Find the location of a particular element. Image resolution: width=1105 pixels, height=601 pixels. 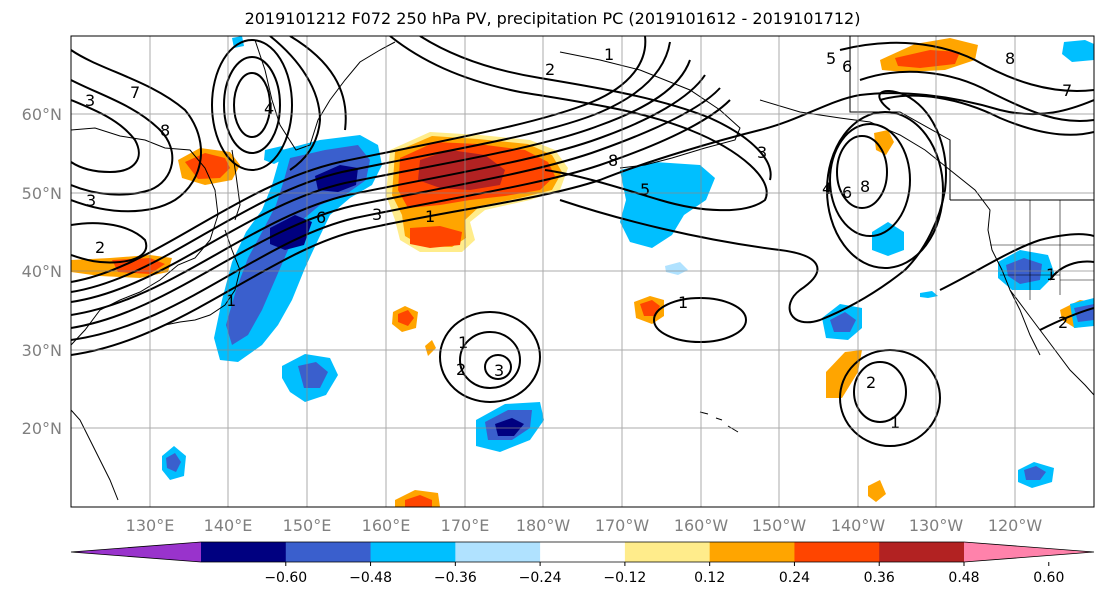

lon-label: 160°E is located at coordinates (386, 525).